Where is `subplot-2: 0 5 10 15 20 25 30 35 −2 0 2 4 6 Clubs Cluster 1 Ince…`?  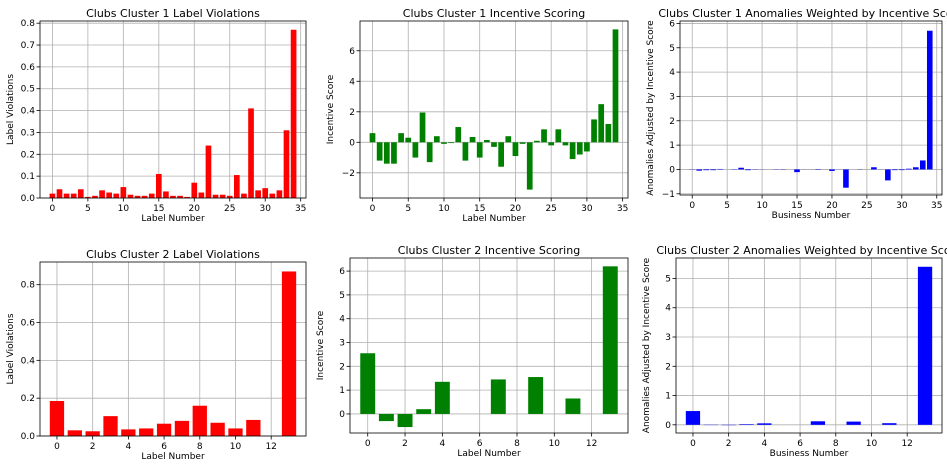 subplot-2: 0 5 10 15 20 25 30 35 −2 0 2 4 6 Clubs Cluster 1 Ince… is located at coordinates (477, 115).